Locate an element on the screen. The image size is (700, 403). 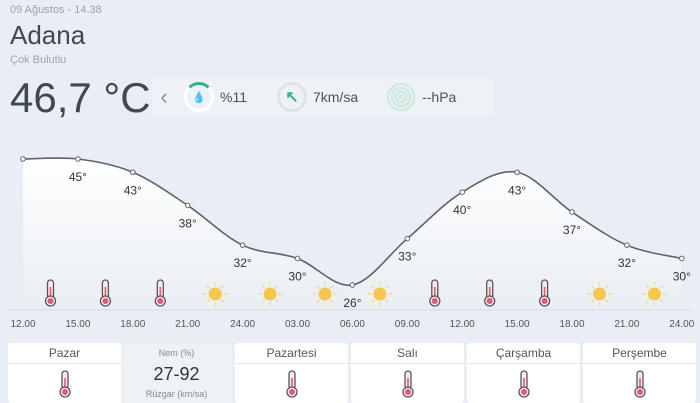
temperature-label: 40° is located at coordinates (462, 210).